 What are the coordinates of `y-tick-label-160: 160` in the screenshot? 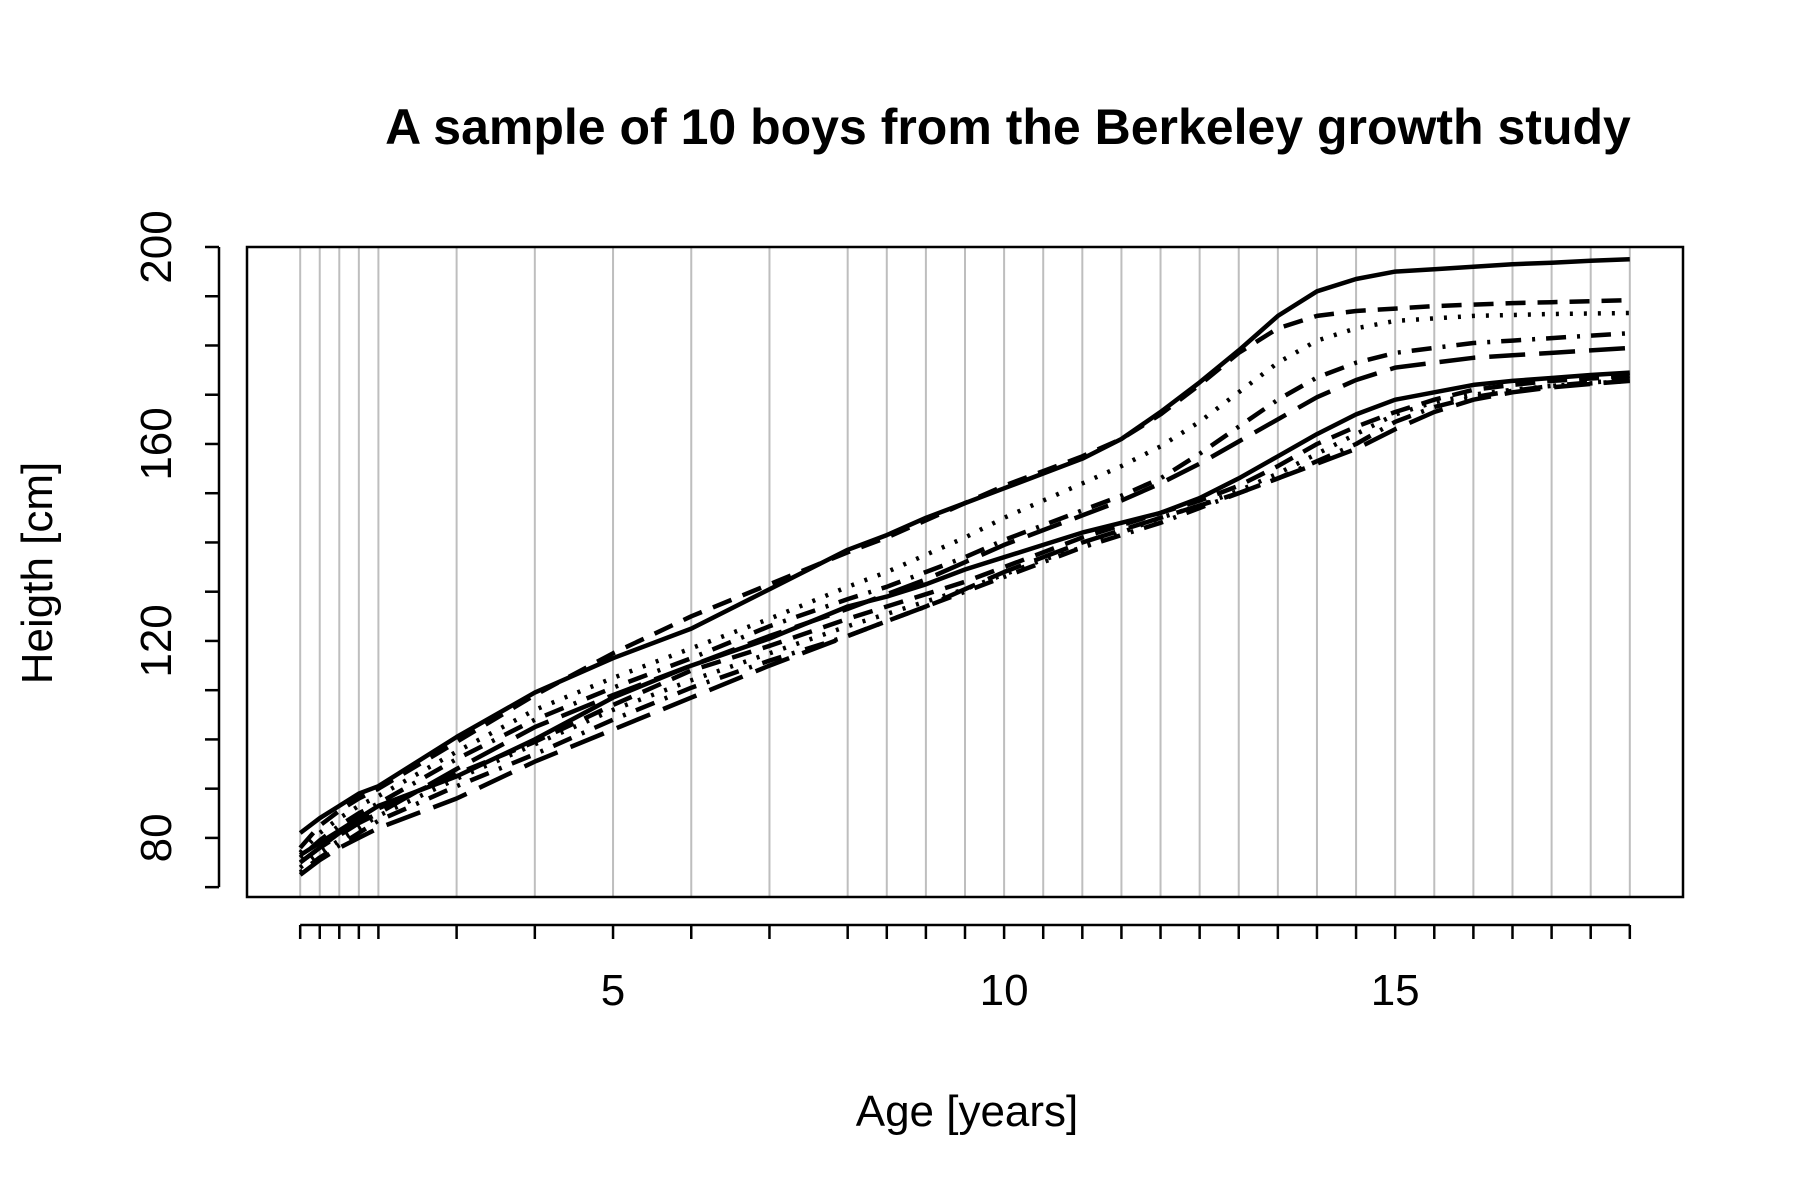 It's located at (156, 443).